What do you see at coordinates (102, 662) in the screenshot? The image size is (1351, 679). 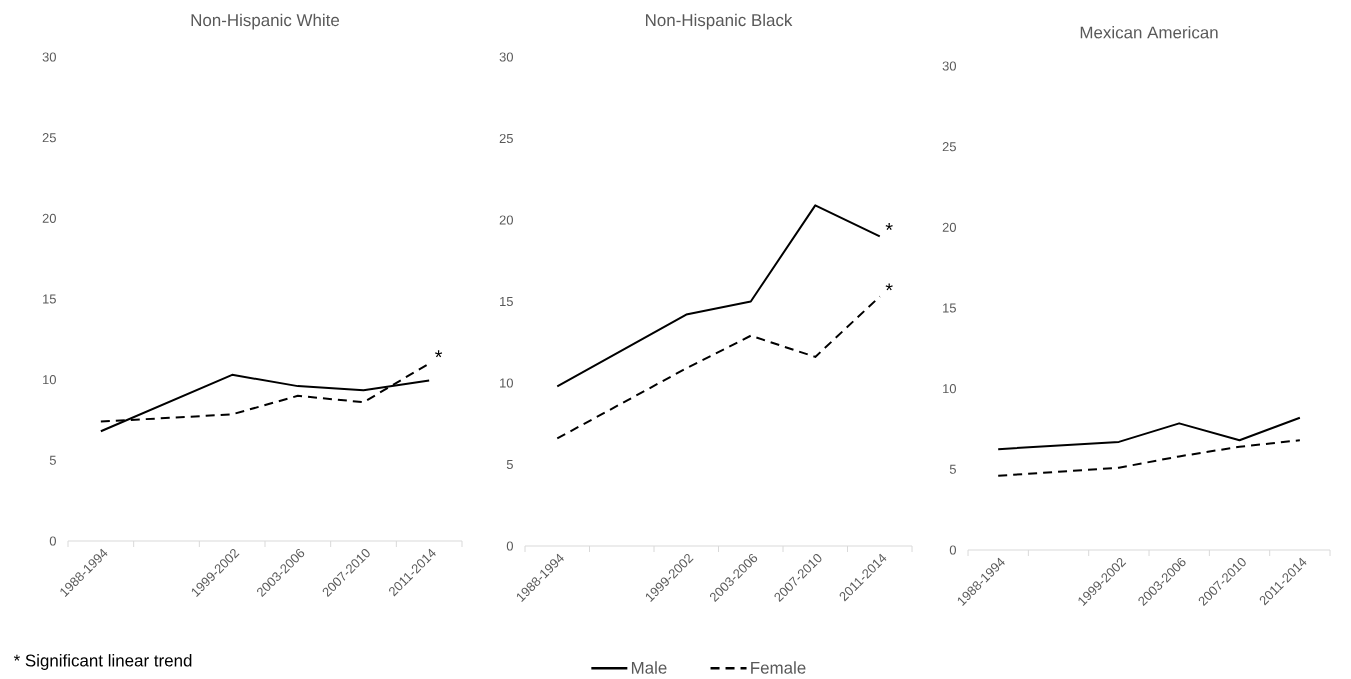 I see `text: * Significant linear trend` at bounding box center [102, 662].